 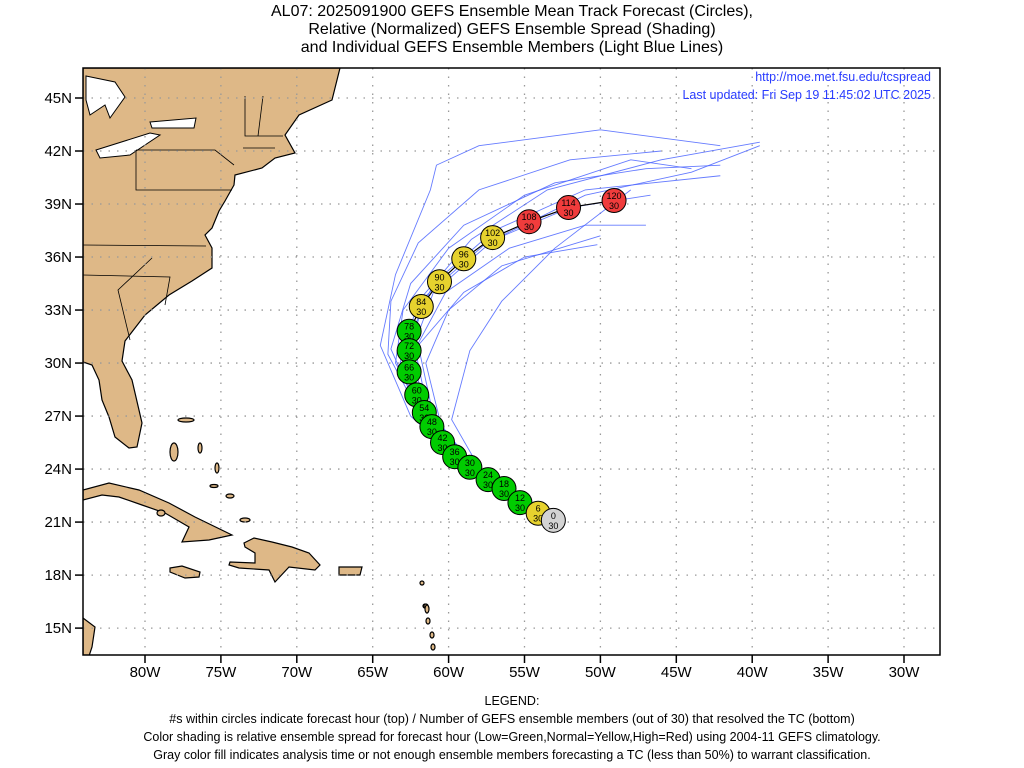 What do you see at coordinates (525, 672) in the screenshot?
I see `x-tick-label: 55W` at bounding box center [525, 672].